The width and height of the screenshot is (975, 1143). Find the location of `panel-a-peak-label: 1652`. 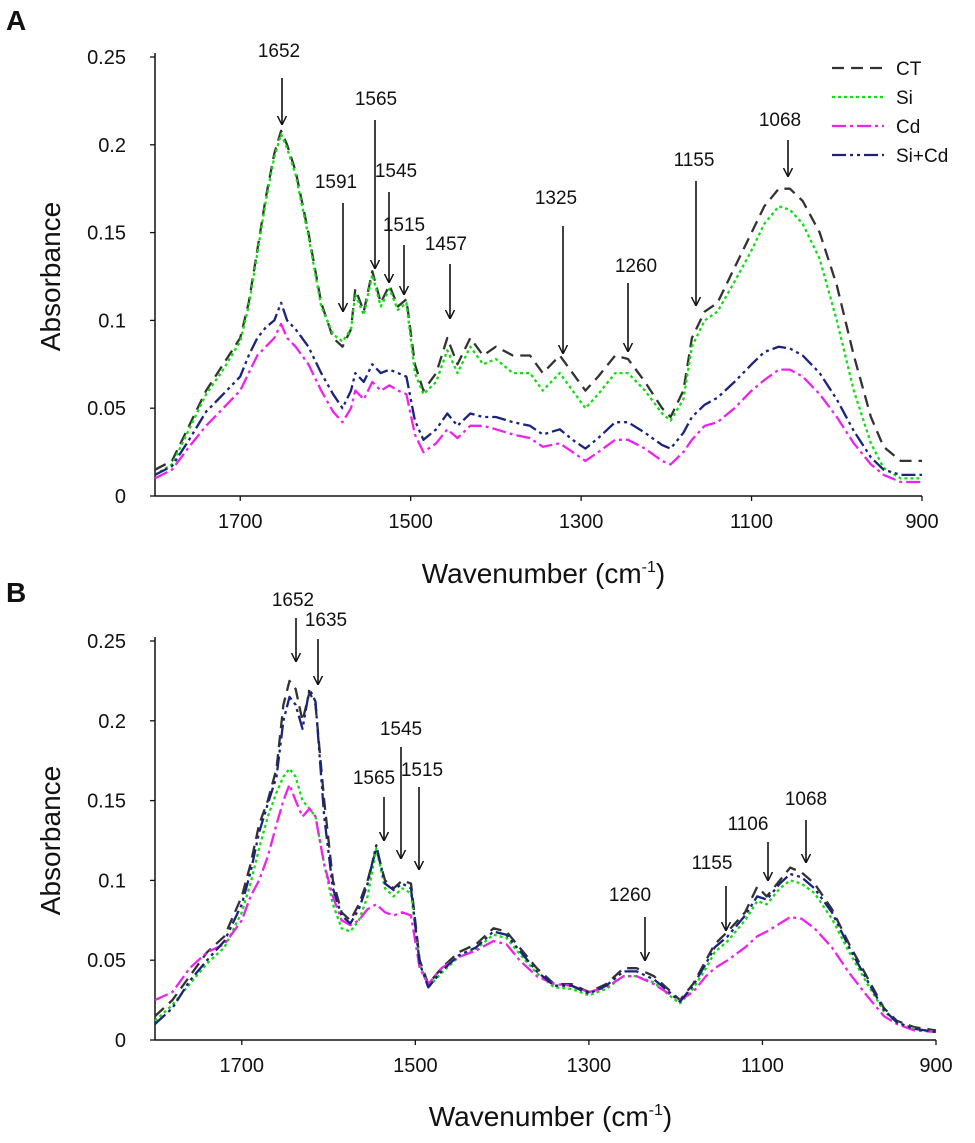

panel-a-peak-label: 1652 is located at coordinates (279, 51).